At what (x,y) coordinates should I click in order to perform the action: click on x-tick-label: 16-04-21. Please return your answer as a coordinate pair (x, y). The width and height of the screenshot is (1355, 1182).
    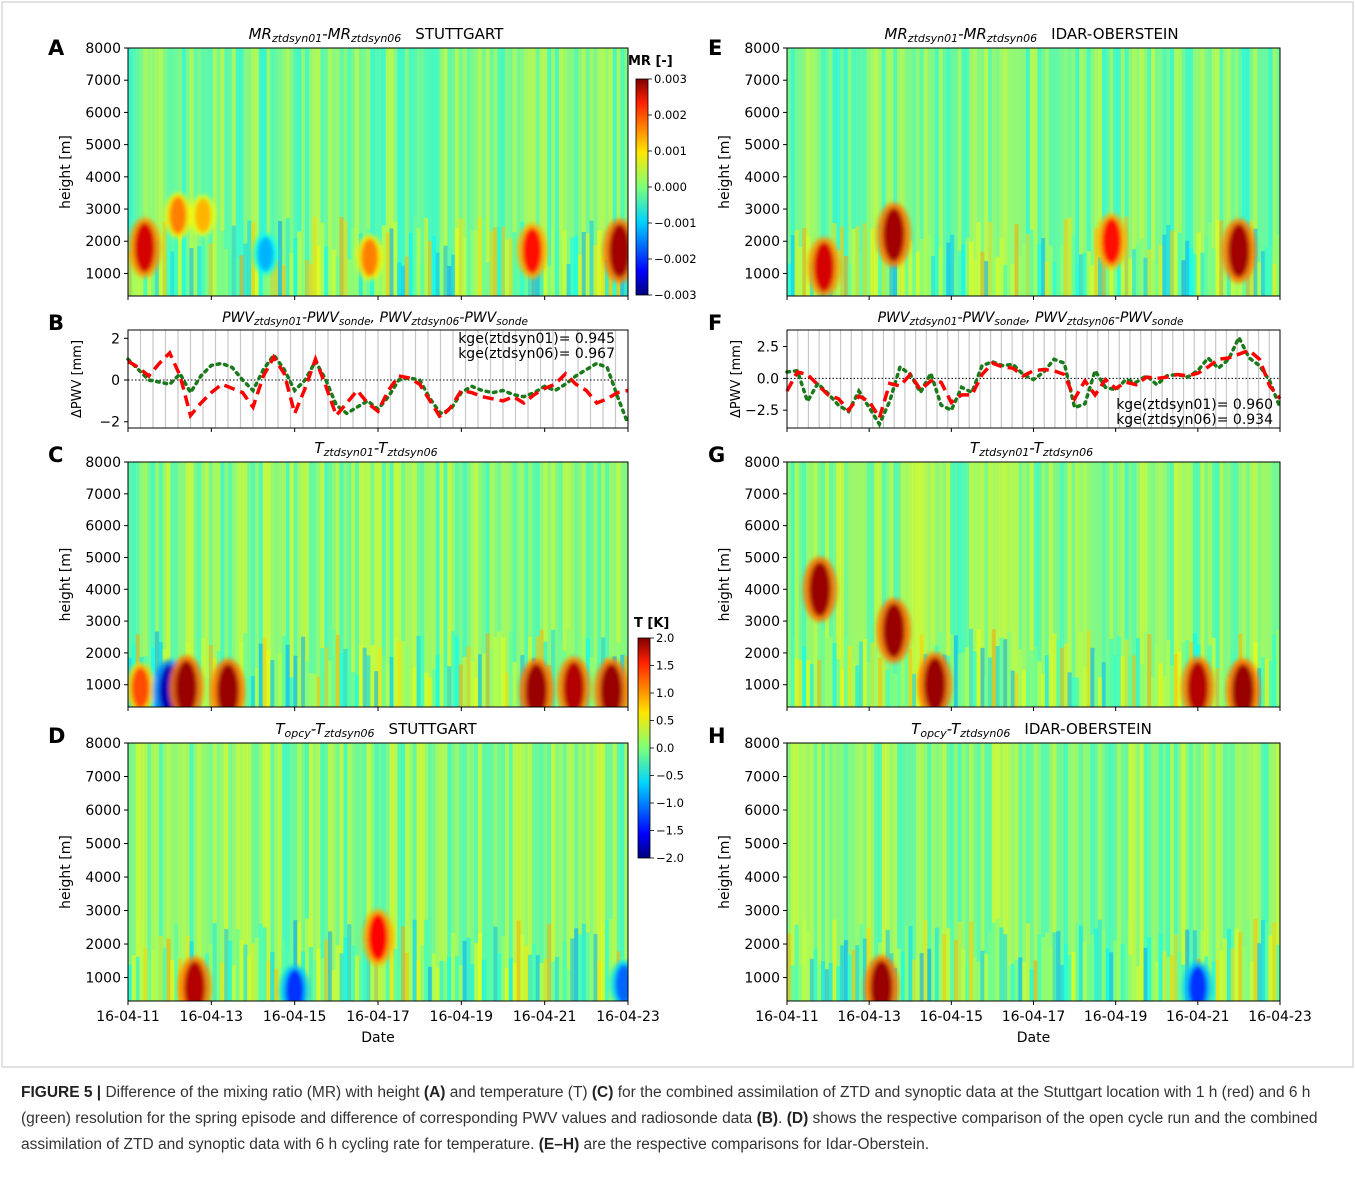
    Looking at the image, I should click on (1198, 1017).